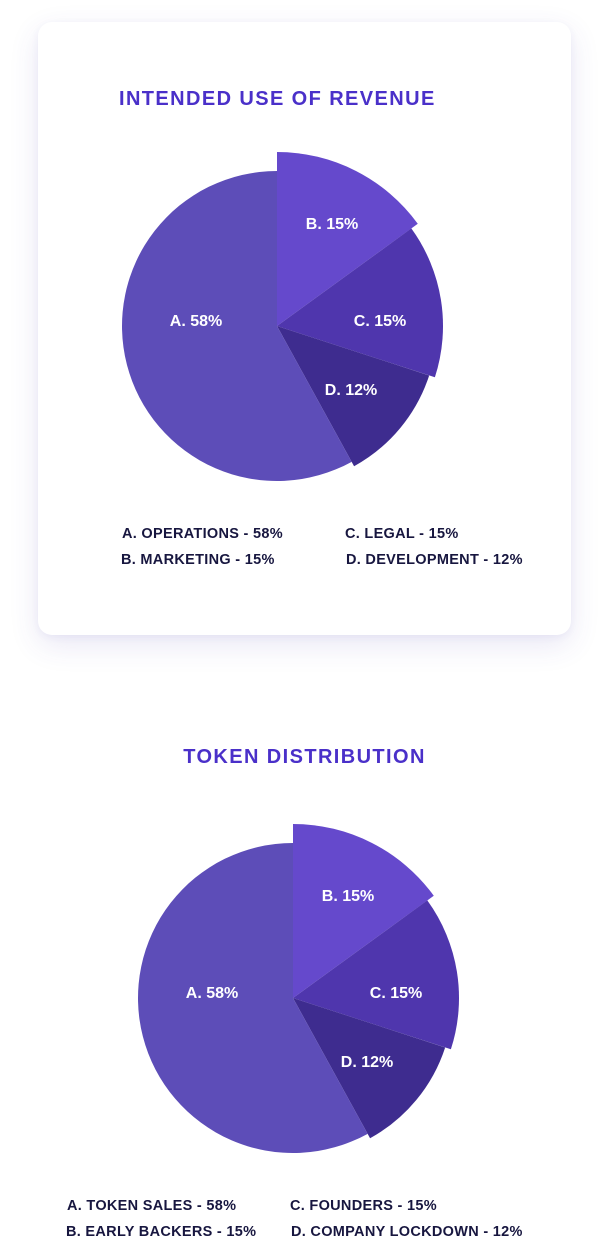  What do you see at coordinates (380, 321) in the screenshot?
I see `revenue-slice-c-label: C. 15%` at bounding box center [380, 321].